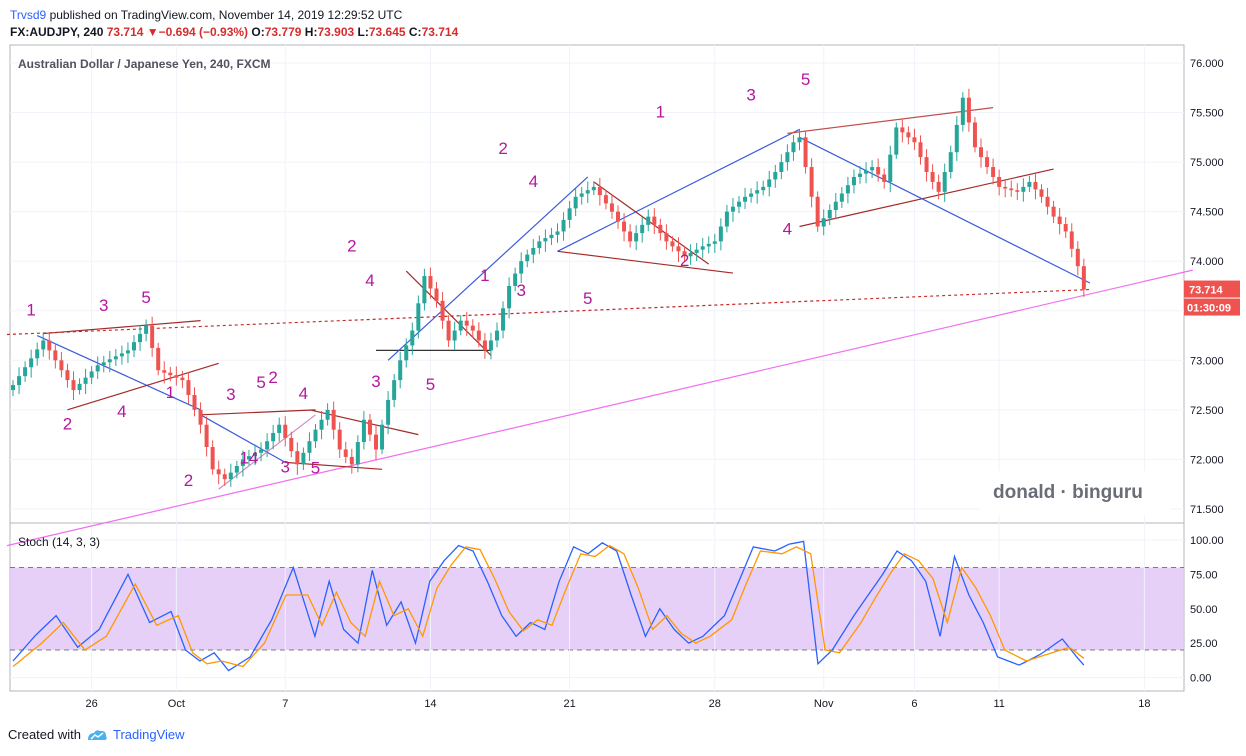  I want to click on open-label: O:, so click(258, 32).